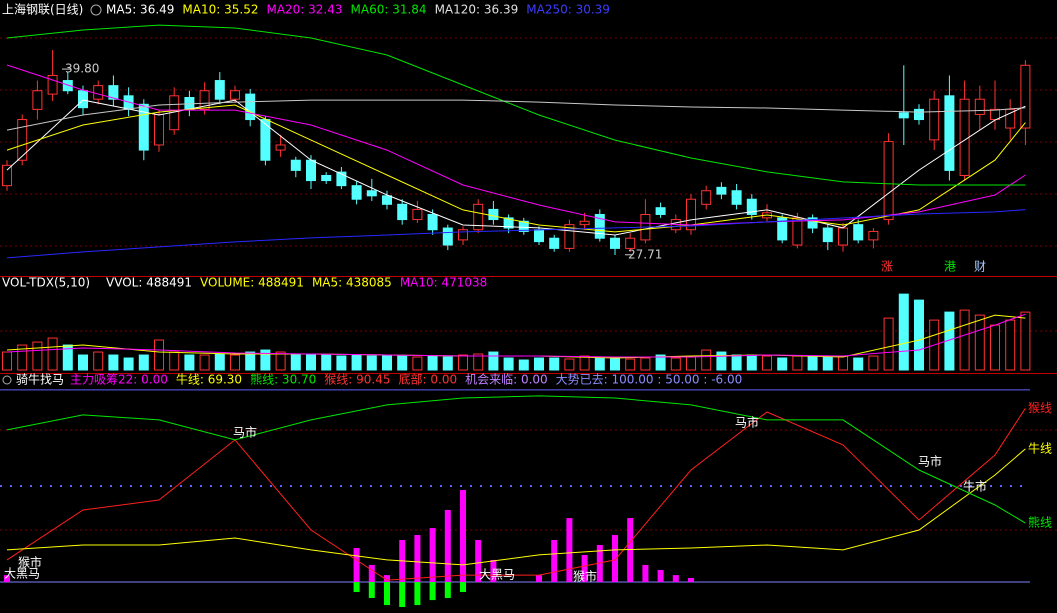 The height and width of the screenshot is (613, 1057). What do you see at coordinates (506, 380) in the screenshot?
I see `header-item: 机会来临: 0.00` at bounding box center [506, 380].